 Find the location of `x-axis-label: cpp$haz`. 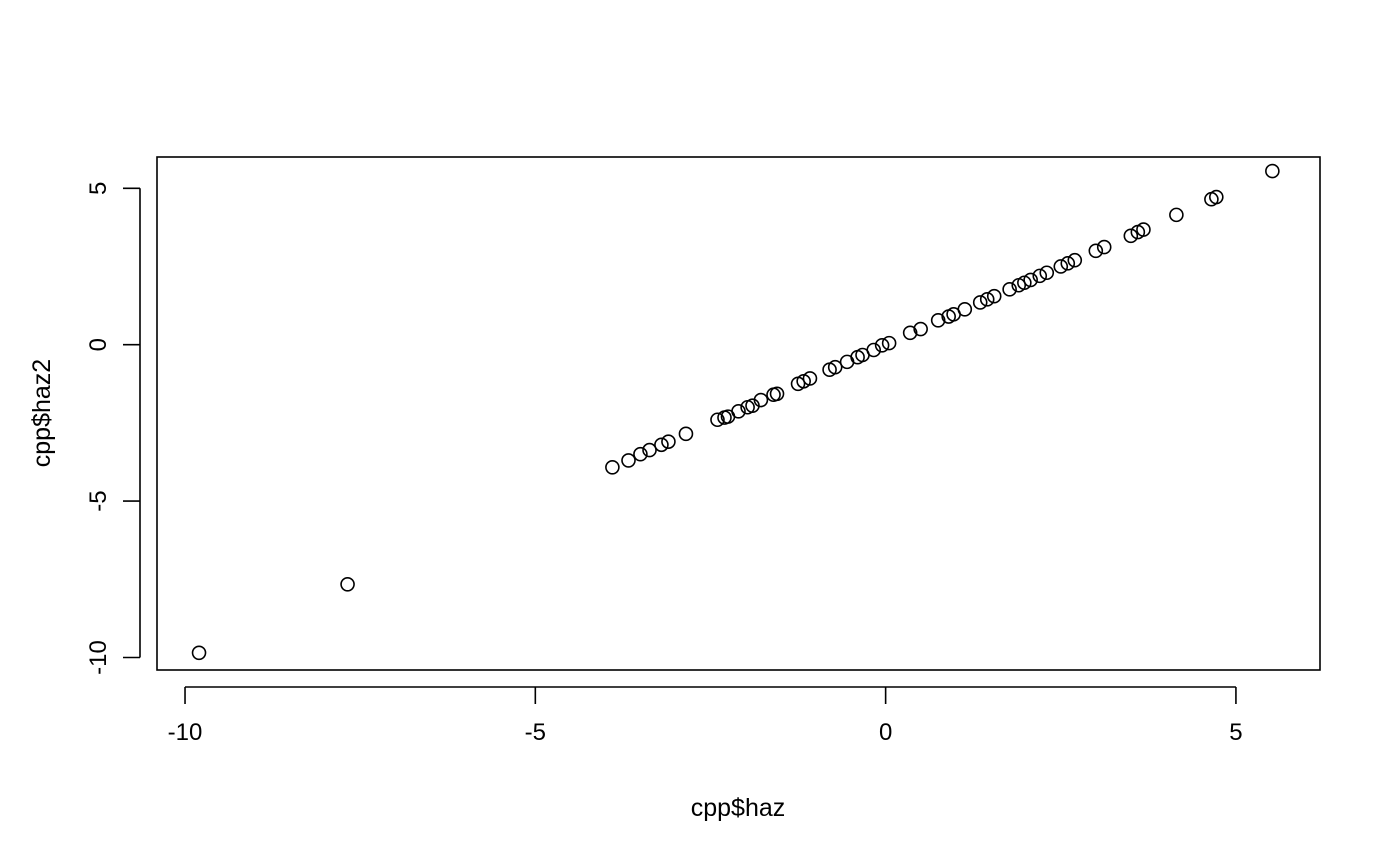

x-axis-label: cpp$haz is located at coordinates (738, 808).